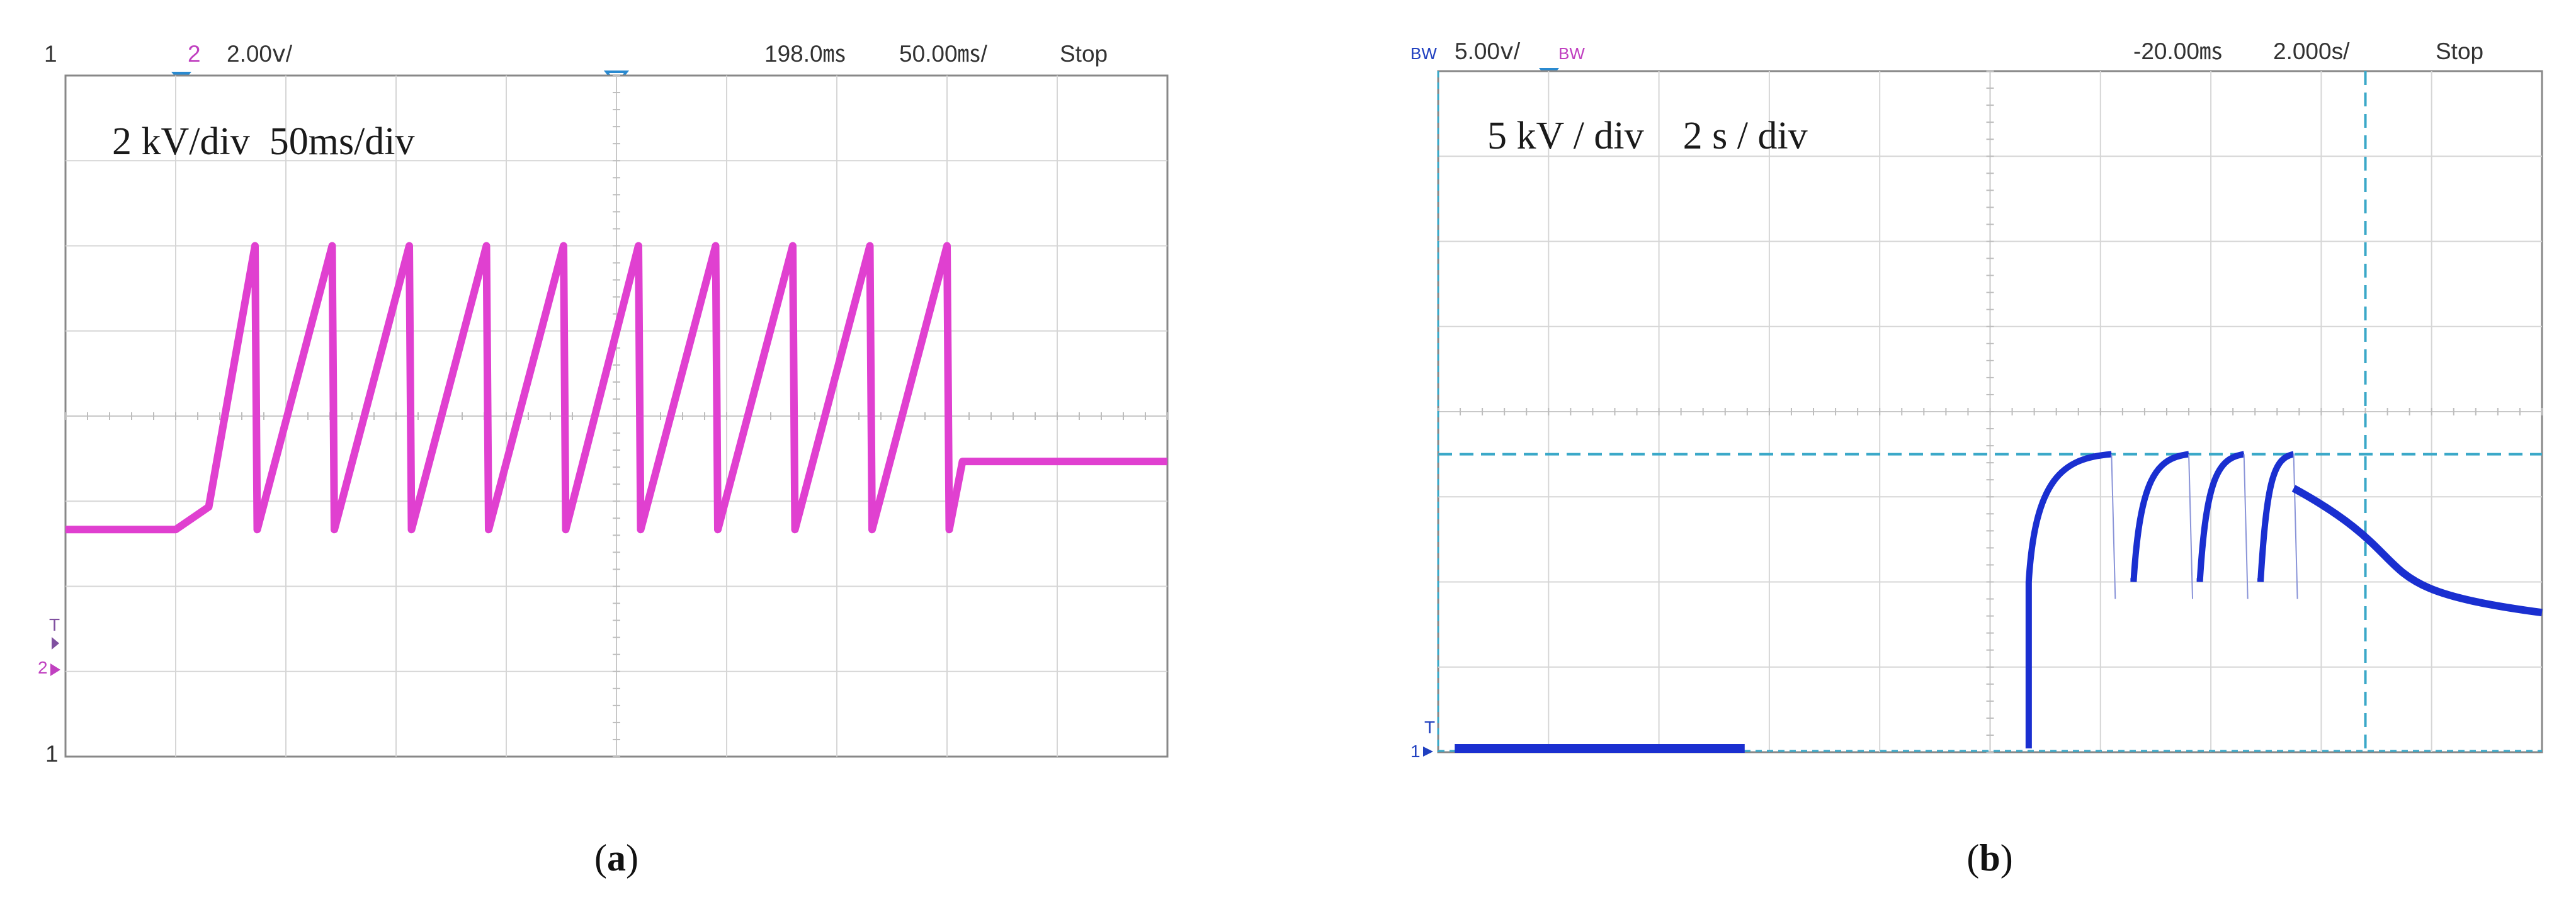 This screenshot has height=902, width=2576. Describe the element at coordinates (263, 141) in the screenshot. I see `panel-a-annotation: 2 kV/div 50ms/div` at that location.